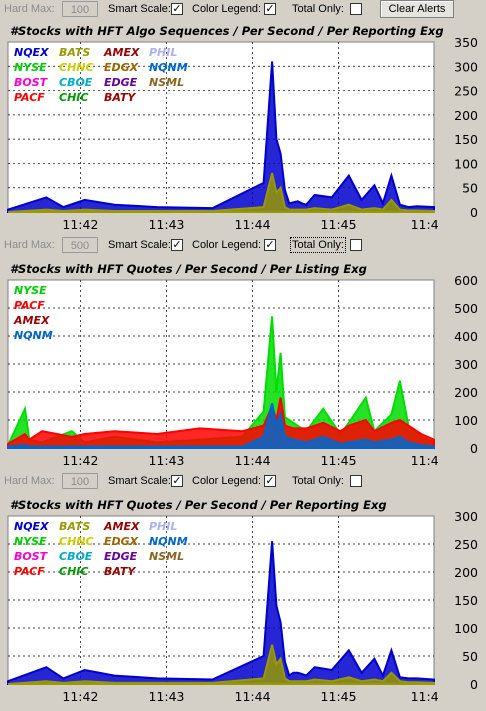  What do you see at coordinates (120, 97) in the screenshot?
I see `legend-item: BATY` at bounding box center [120, 97].